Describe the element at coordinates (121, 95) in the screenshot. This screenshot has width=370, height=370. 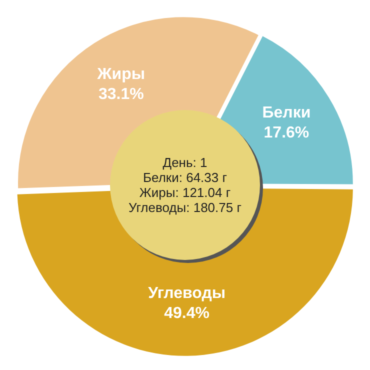
I see `data-label: 33.1%` at that location.